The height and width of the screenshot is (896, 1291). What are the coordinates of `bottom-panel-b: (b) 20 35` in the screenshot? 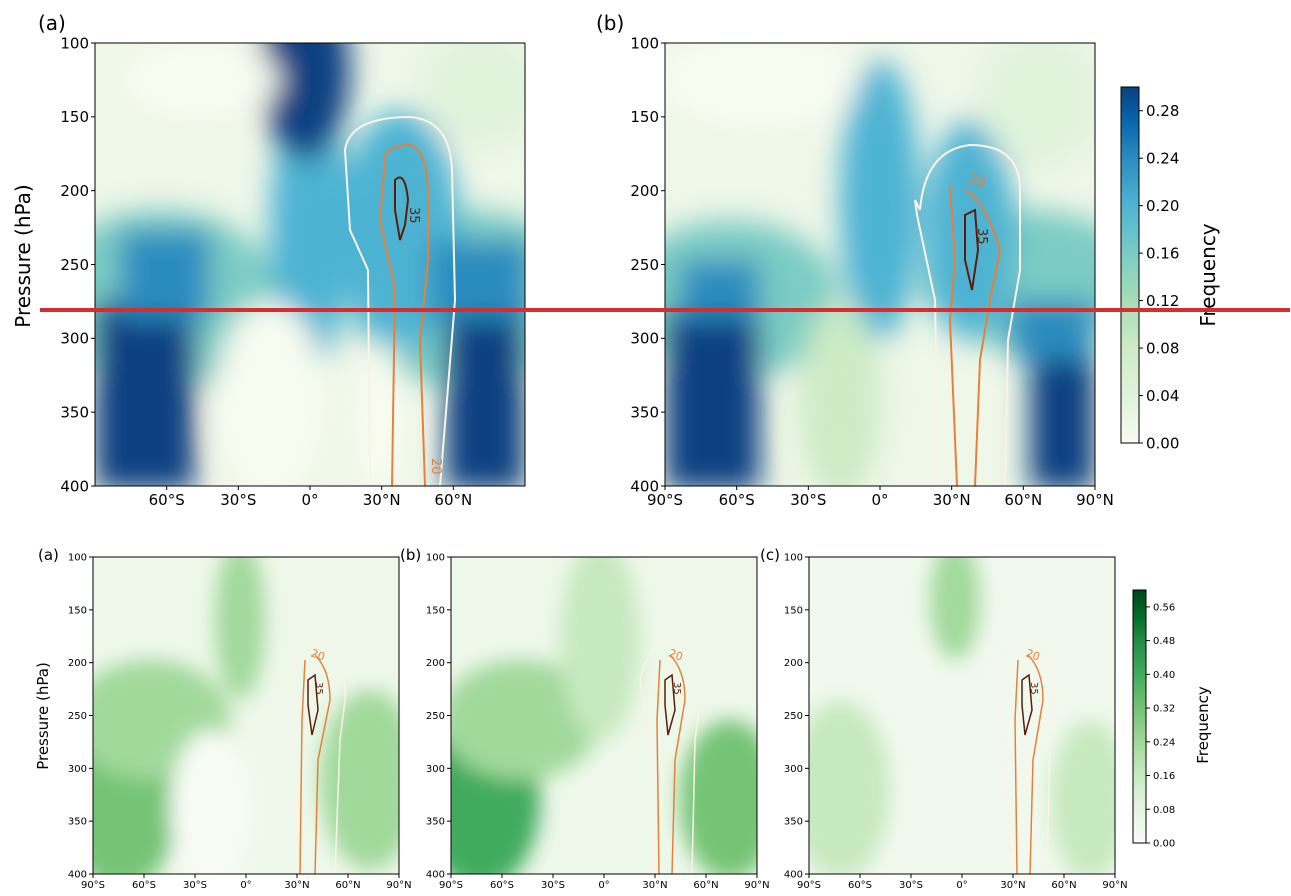 It's located at (590, 715).